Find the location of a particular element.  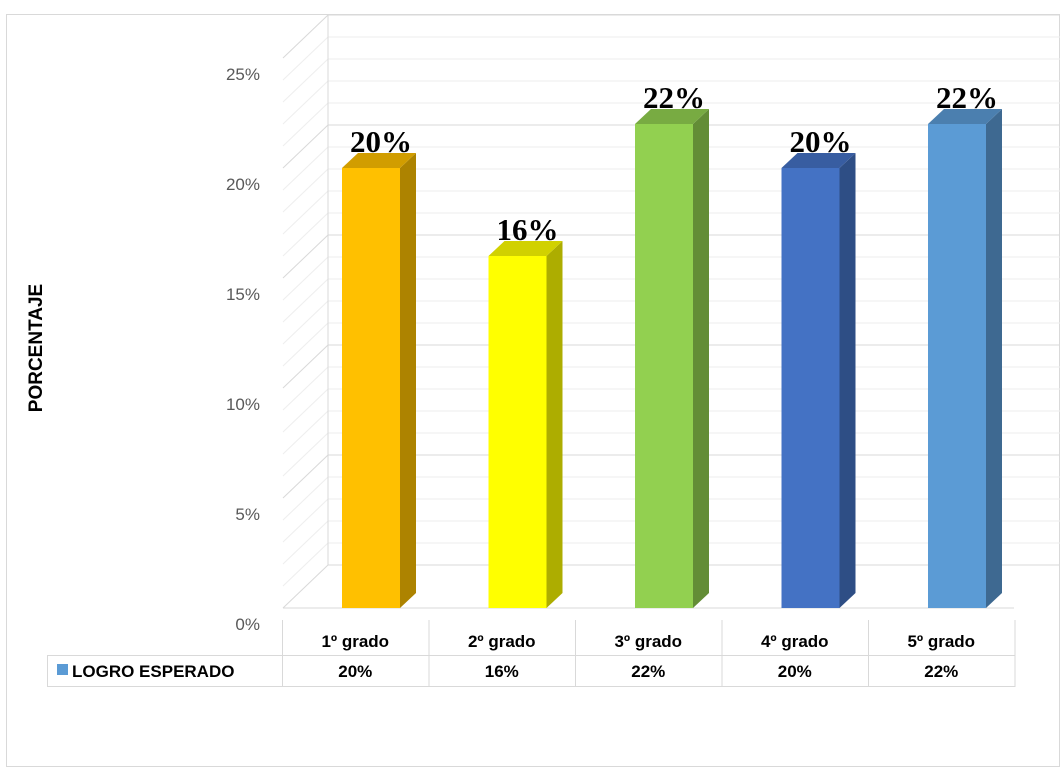

y-tick-label: 25% is located at coordinates (243, 74).